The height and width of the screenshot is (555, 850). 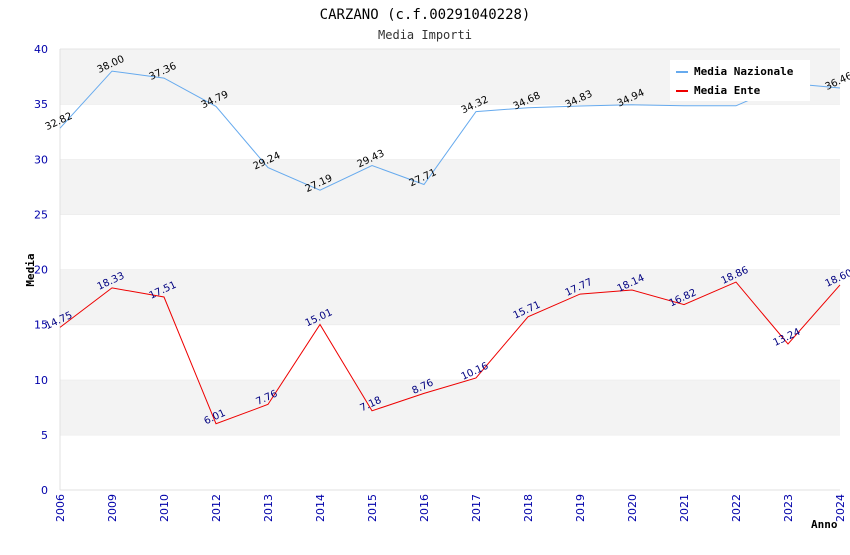 I want to click on y-tick-label: 20, so click(x=41, y=270).